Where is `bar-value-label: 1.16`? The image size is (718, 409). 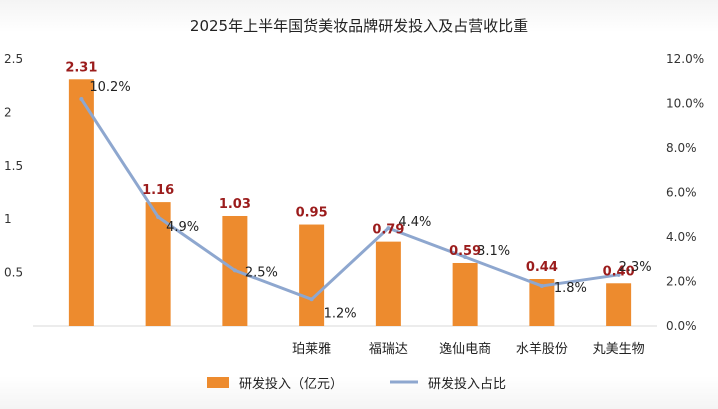
bar-value-label: 1.16 is located at coordinates (158, 190).